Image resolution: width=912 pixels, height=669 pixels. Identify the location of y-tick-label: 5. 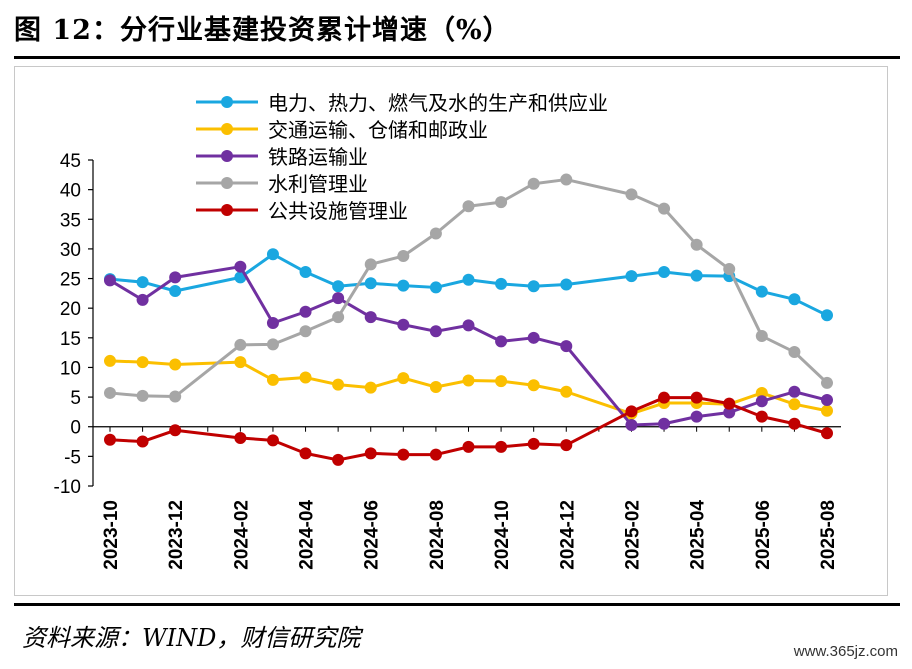
(75, 398).